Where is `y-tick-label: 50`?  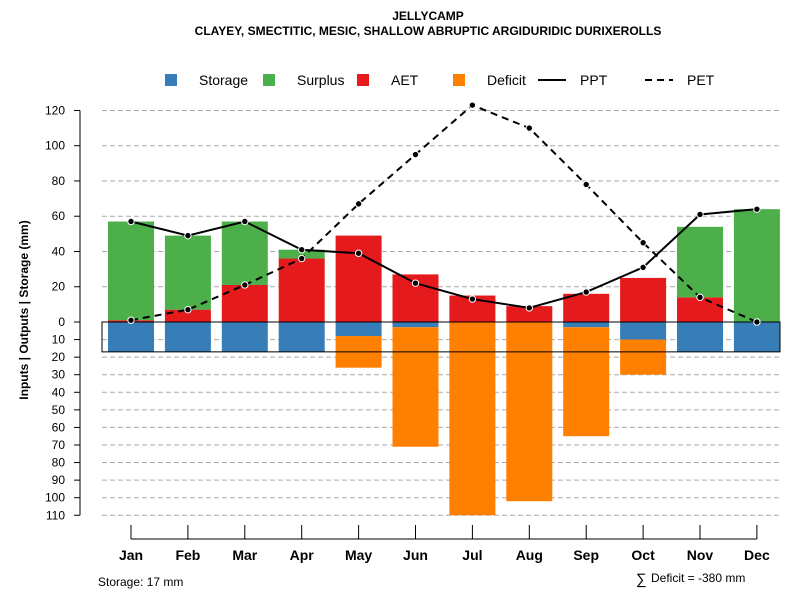 y-tick-label: 50 is located at coordinates (59, 410).